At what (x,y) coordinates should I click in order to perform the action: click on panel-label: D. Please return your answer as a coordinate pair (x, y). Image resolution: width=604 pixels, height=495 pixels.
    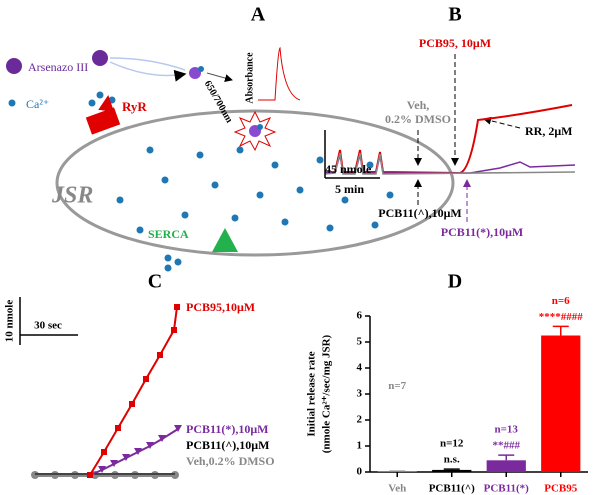
    Looking at the image, I should click on (455, 282).